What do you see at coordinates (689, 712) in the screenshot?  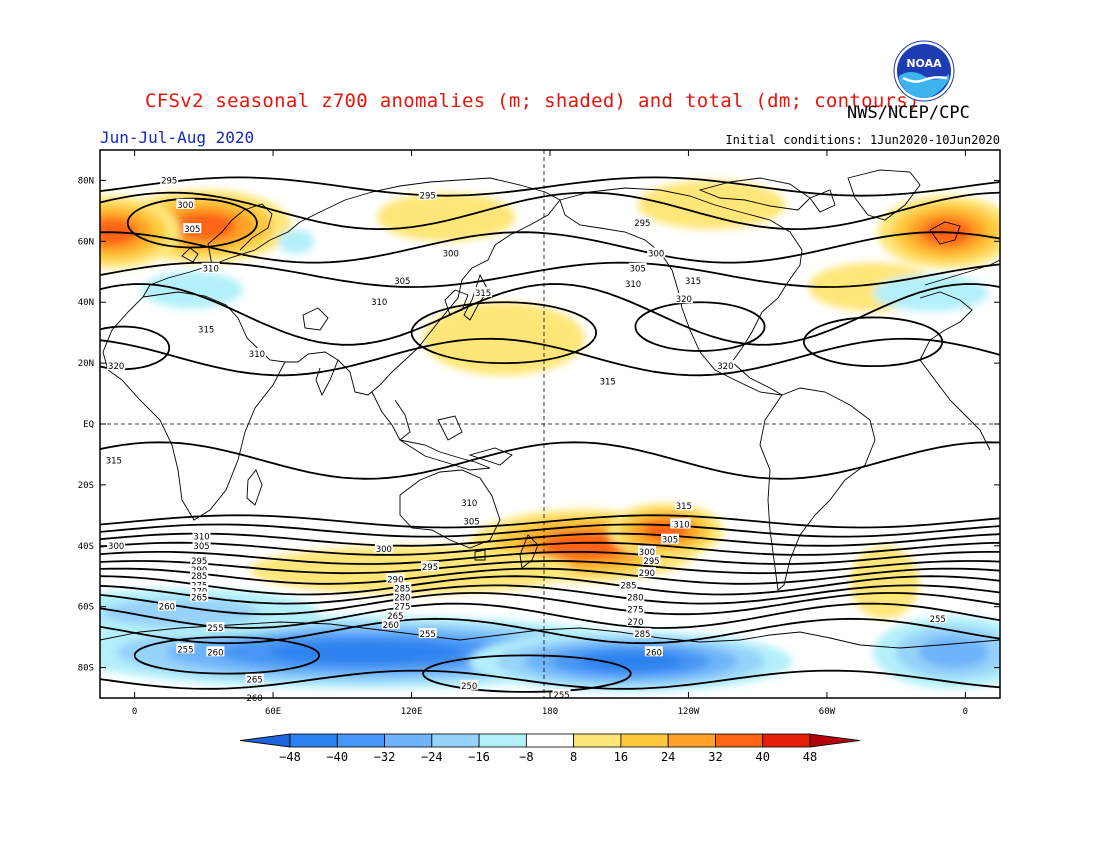 I see `lon-tick-label: 120W` at bounding box center [689, 712].